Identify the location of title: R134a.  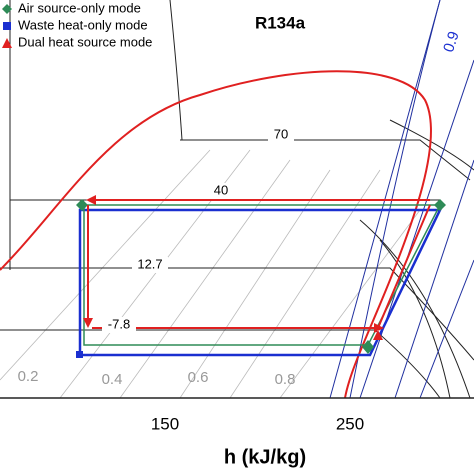
(280, 22).